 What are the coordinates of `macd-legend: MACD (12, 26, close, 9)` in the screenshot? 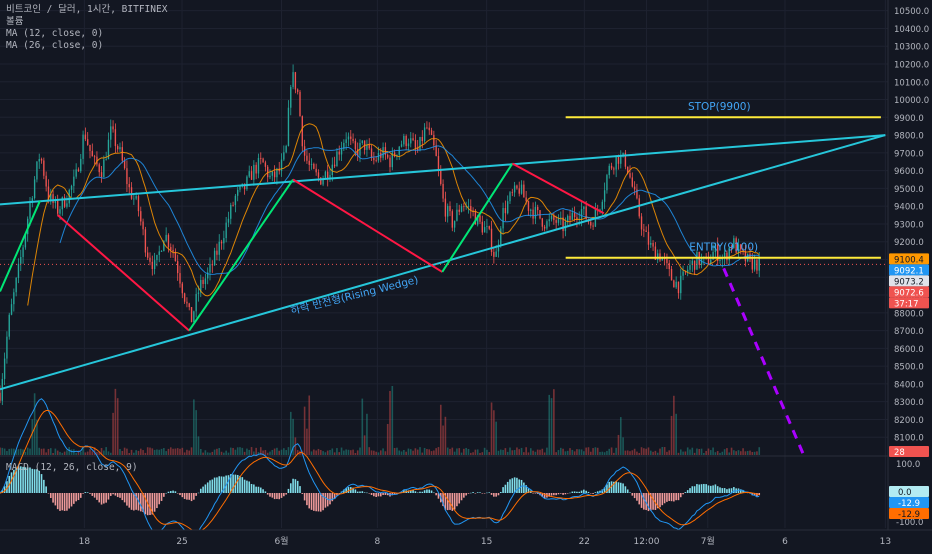 It's located at (72, 467).